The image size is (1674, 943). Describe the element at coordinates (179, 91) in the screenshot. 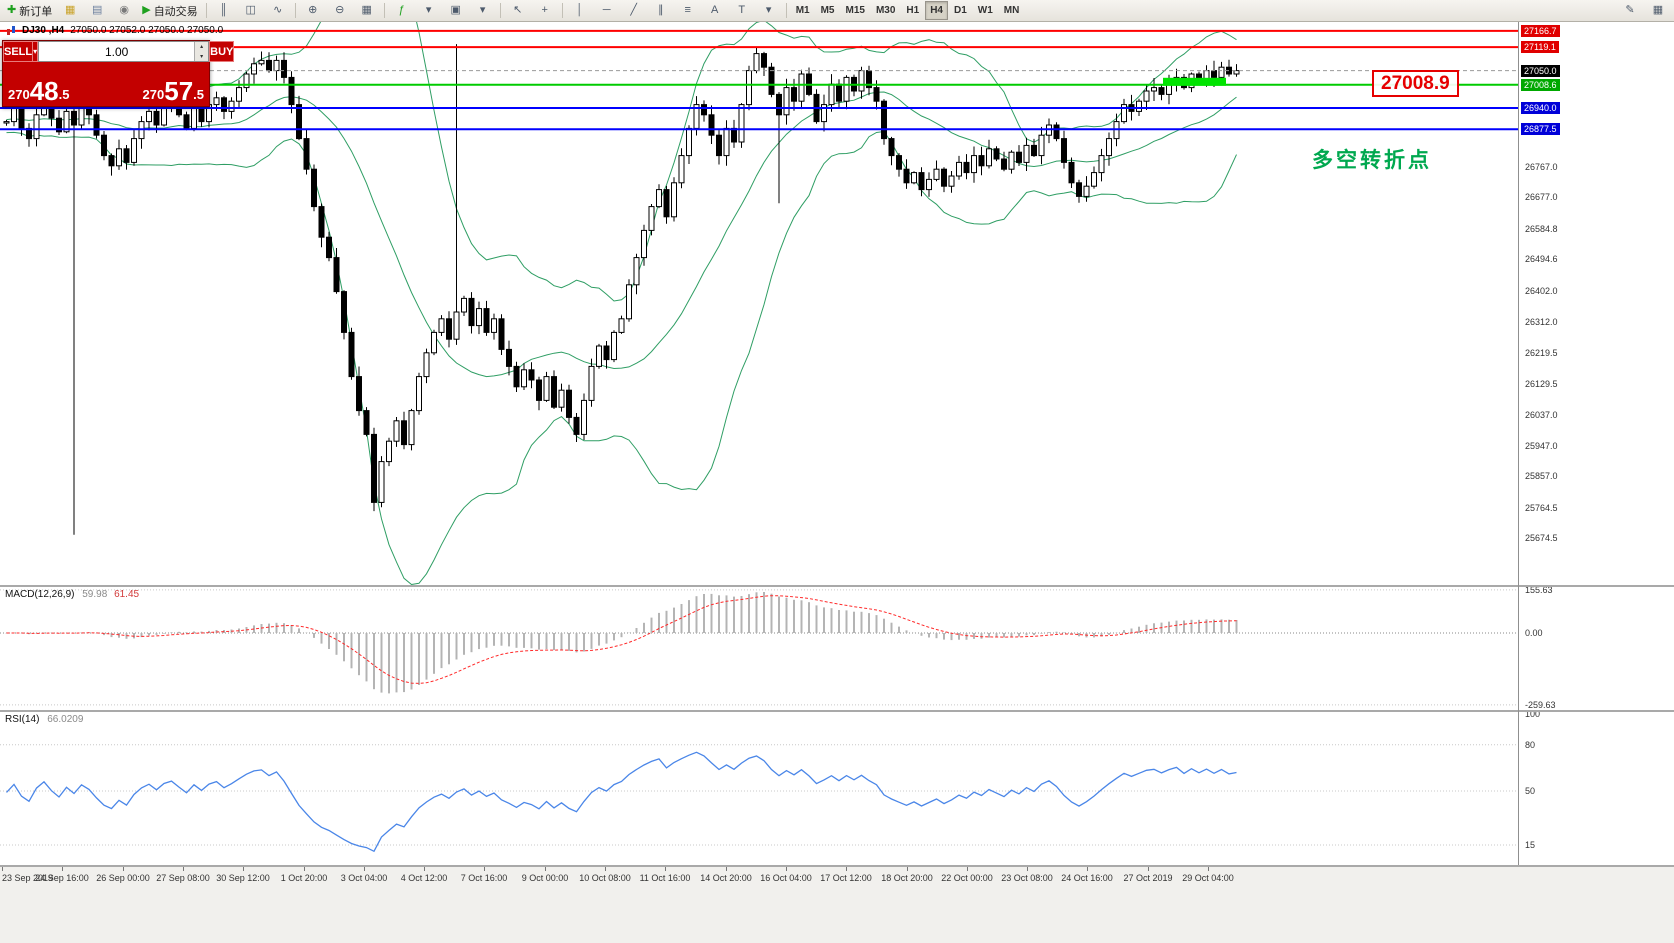

I see `buy-price-big-digits: 57` at that location.